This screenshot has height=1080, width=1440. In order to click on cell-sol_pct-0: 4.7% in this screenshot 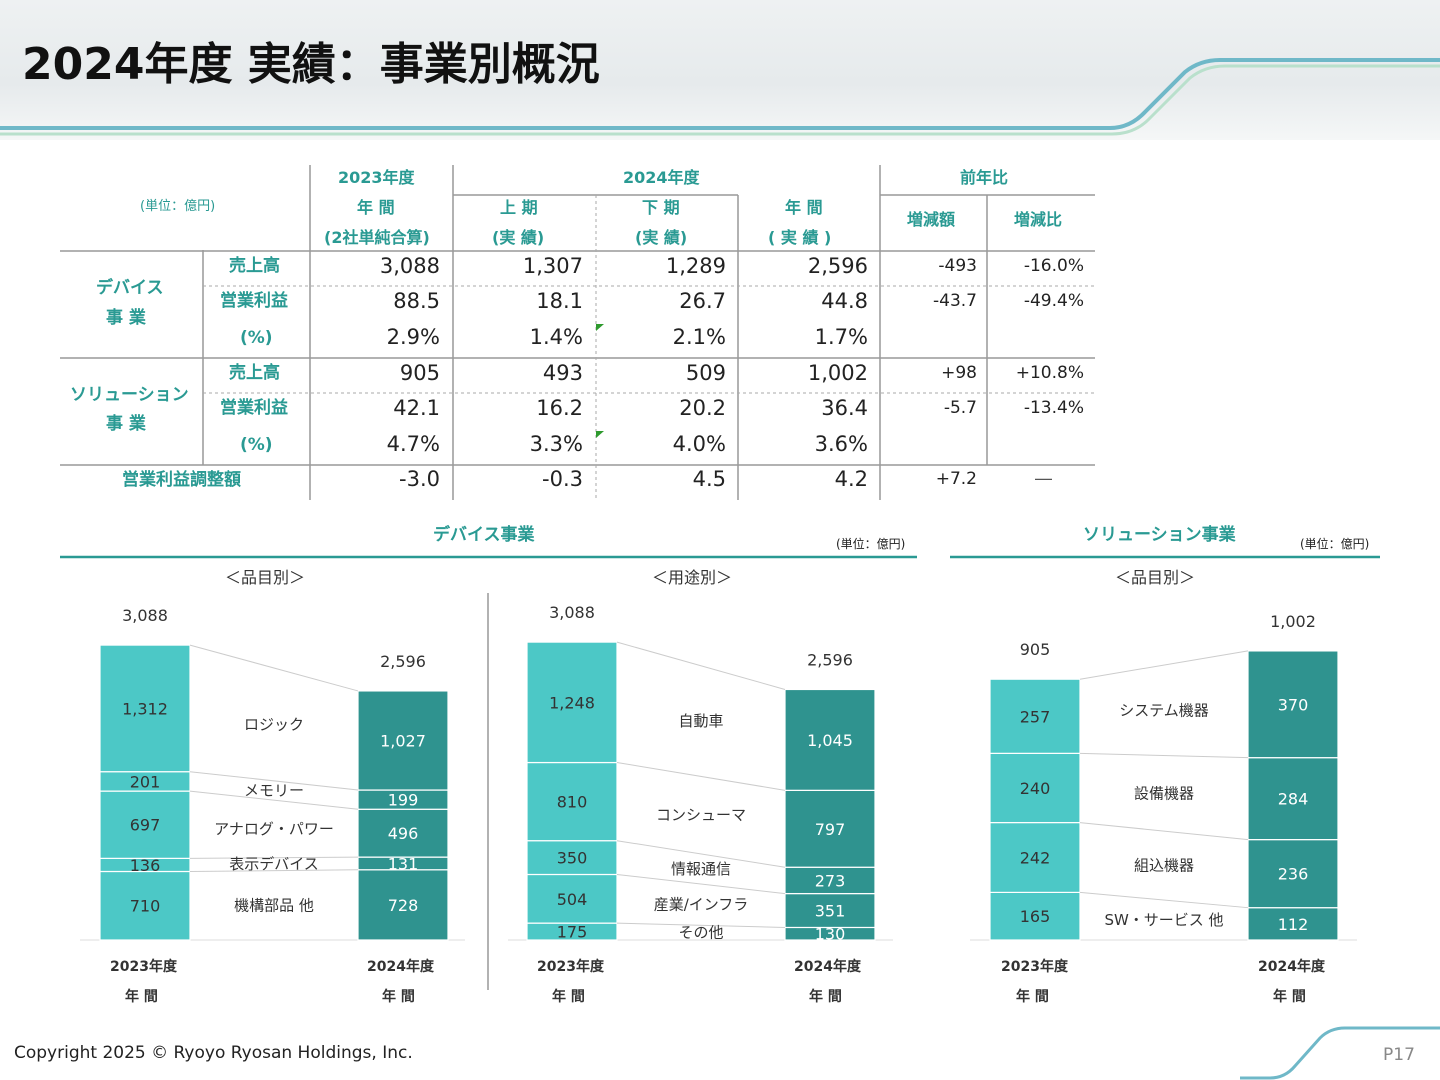, I will do `click(413, 444)`.